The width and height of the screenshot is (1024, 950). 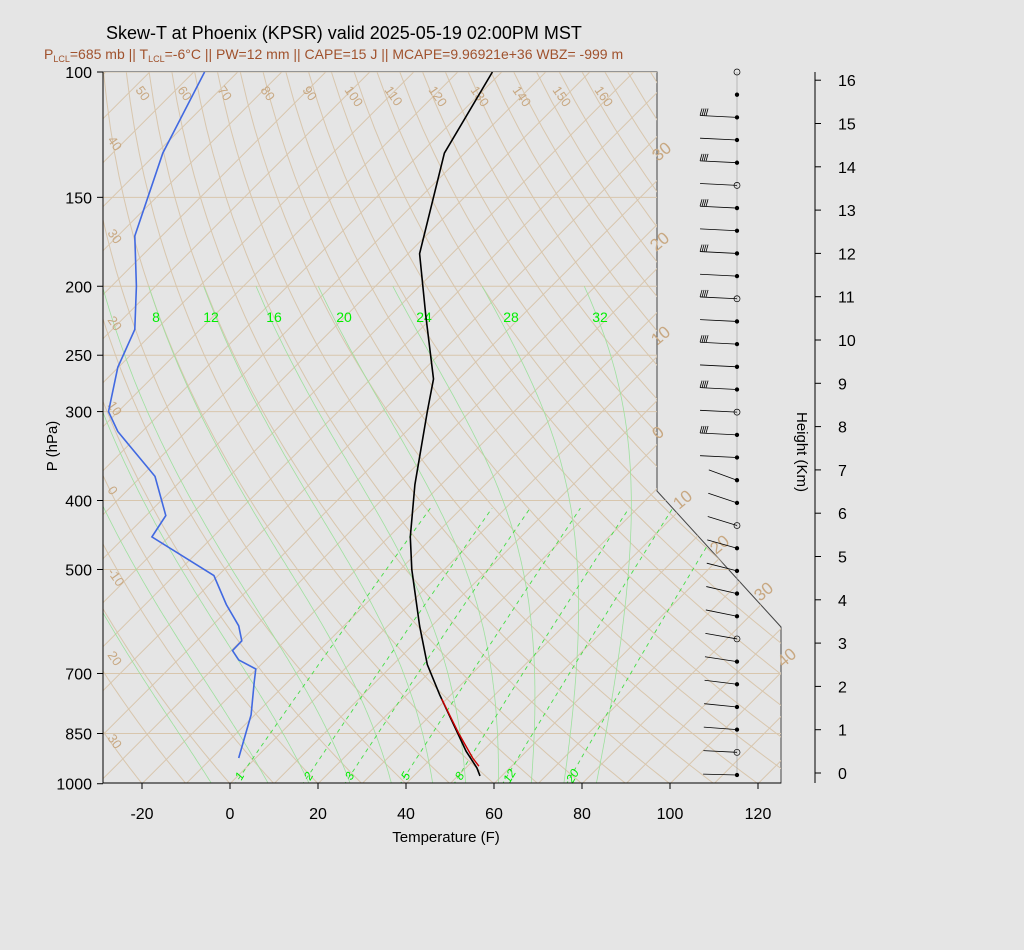 What do you see at coordinates (720, 423) in the screenshot?
I see `wind-barbs` at bounding box center [720, 423].